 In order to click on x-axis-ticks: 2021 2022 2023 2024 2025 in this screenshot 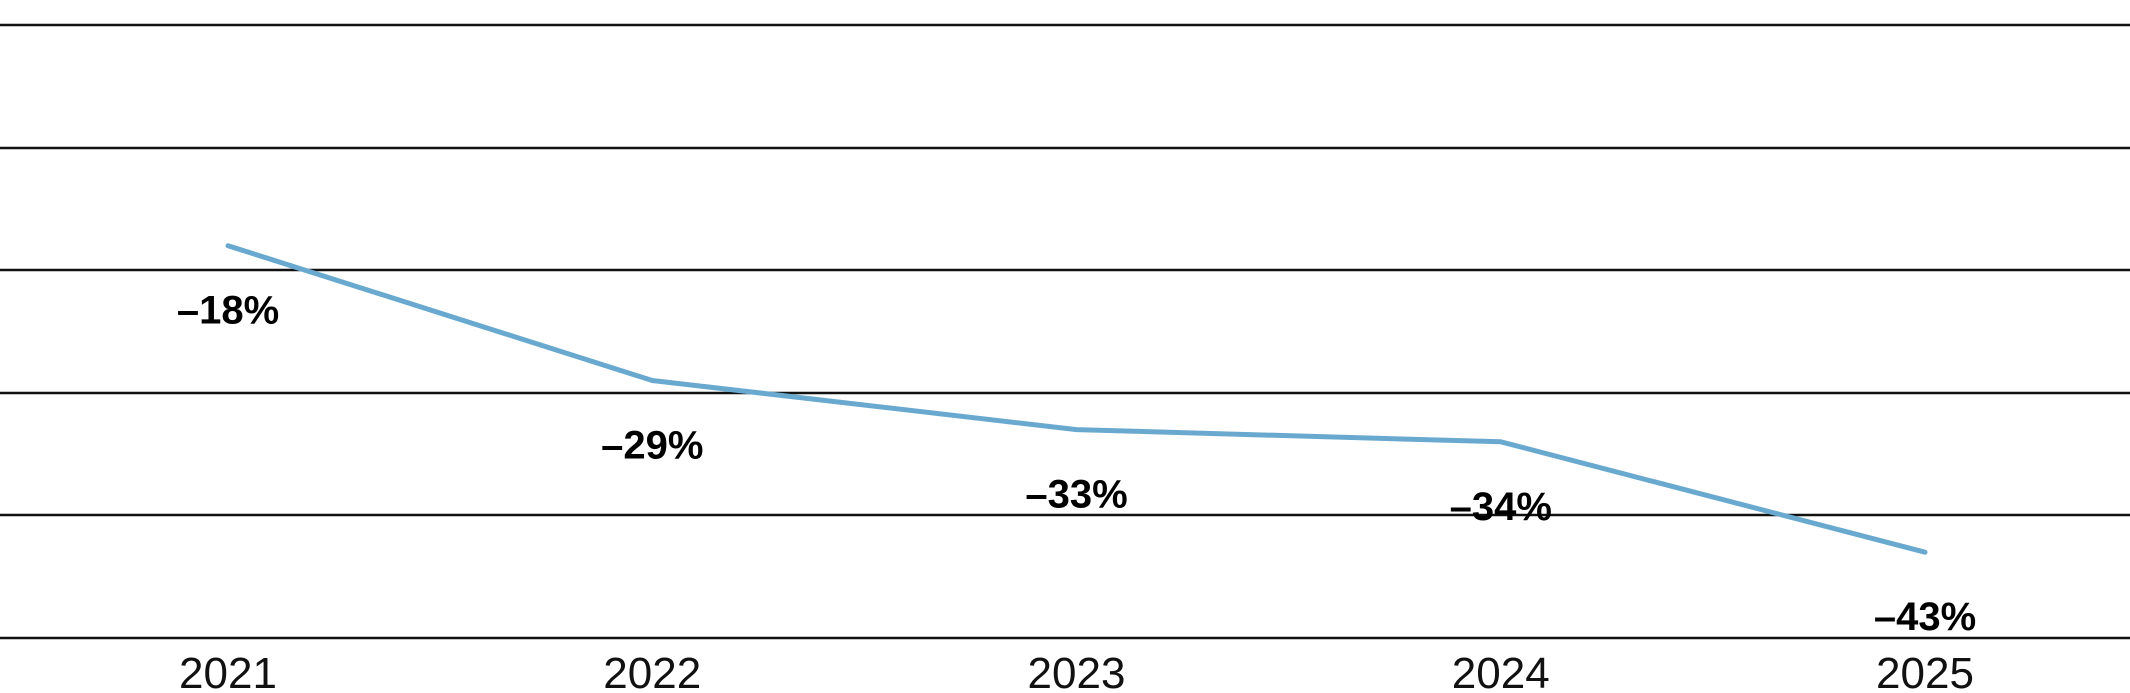, I will do `click(1076, 671)`.